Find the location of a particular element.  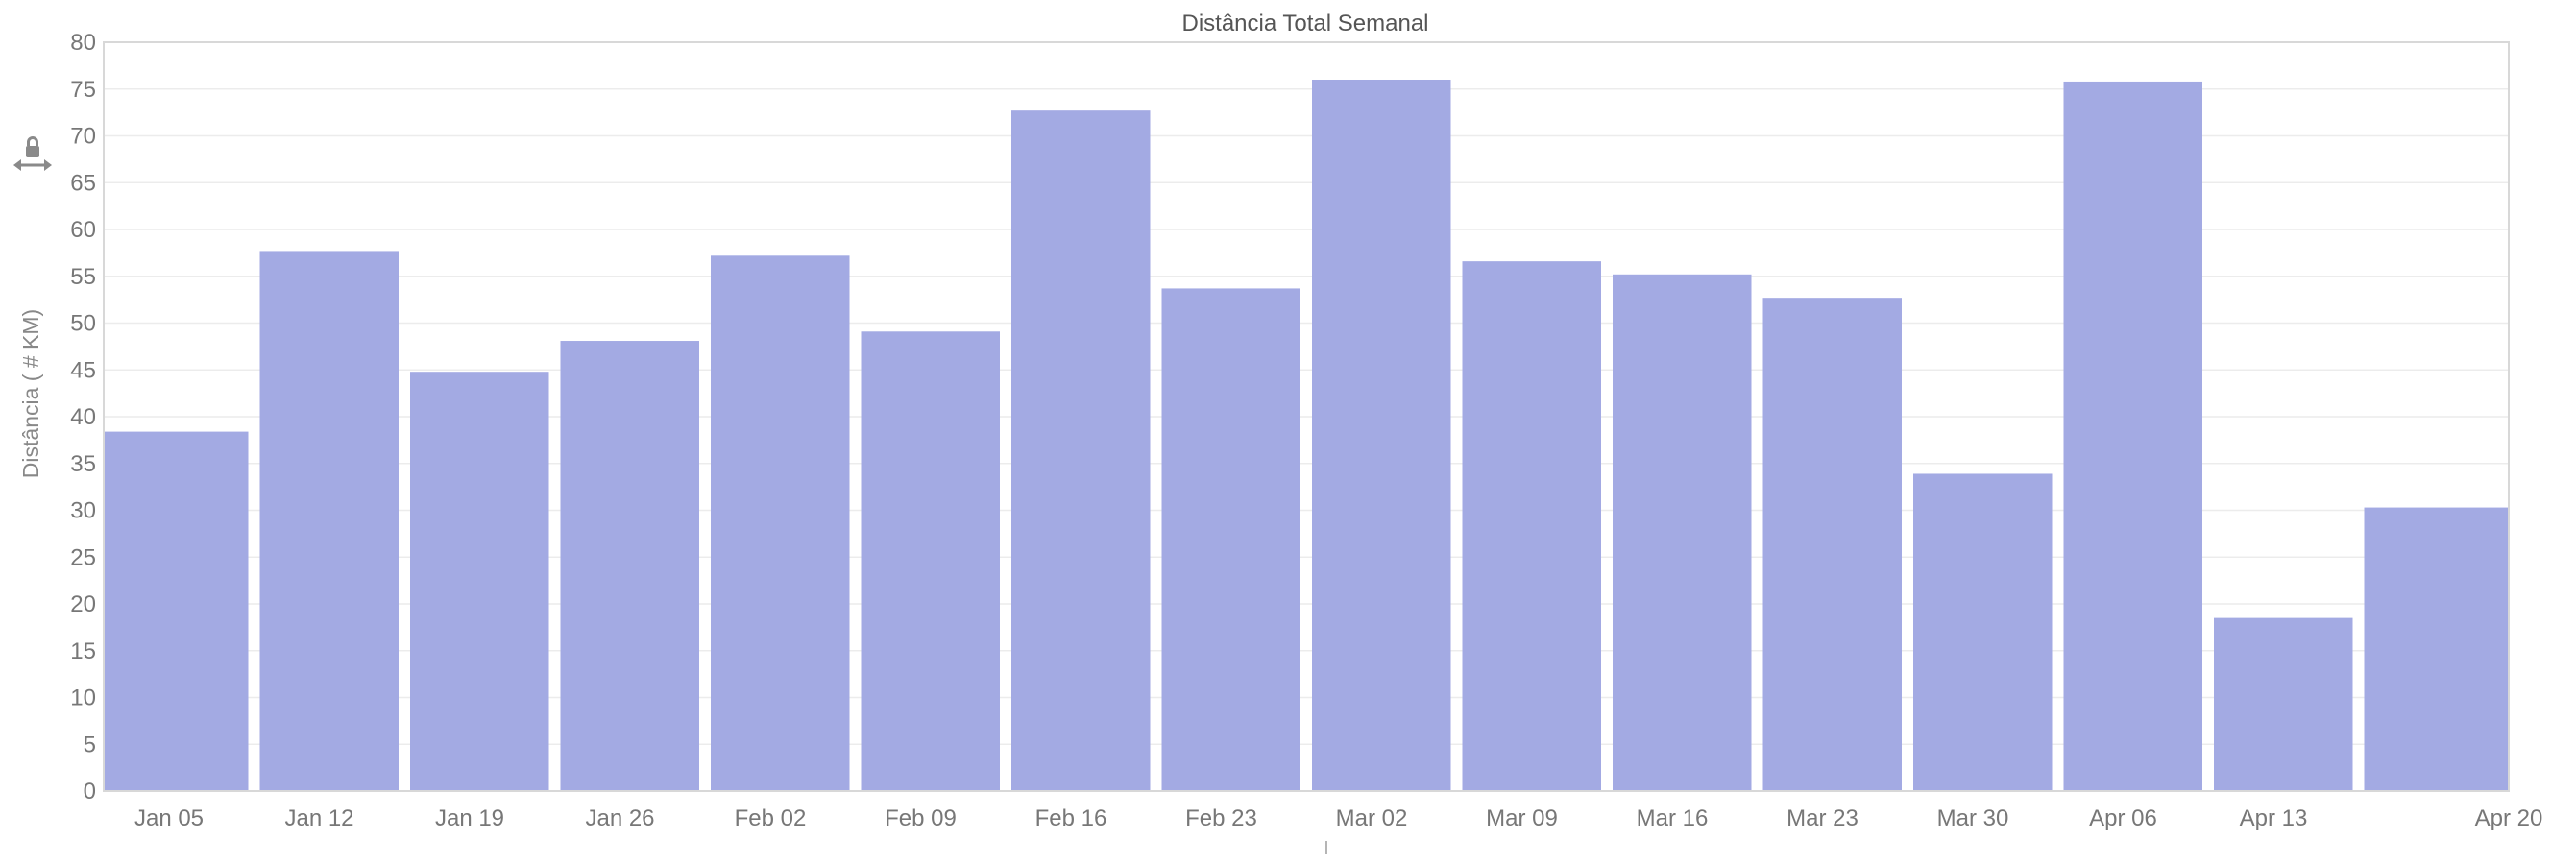

x-tick-label: Feb 02 is located at coordinates (771, 818).